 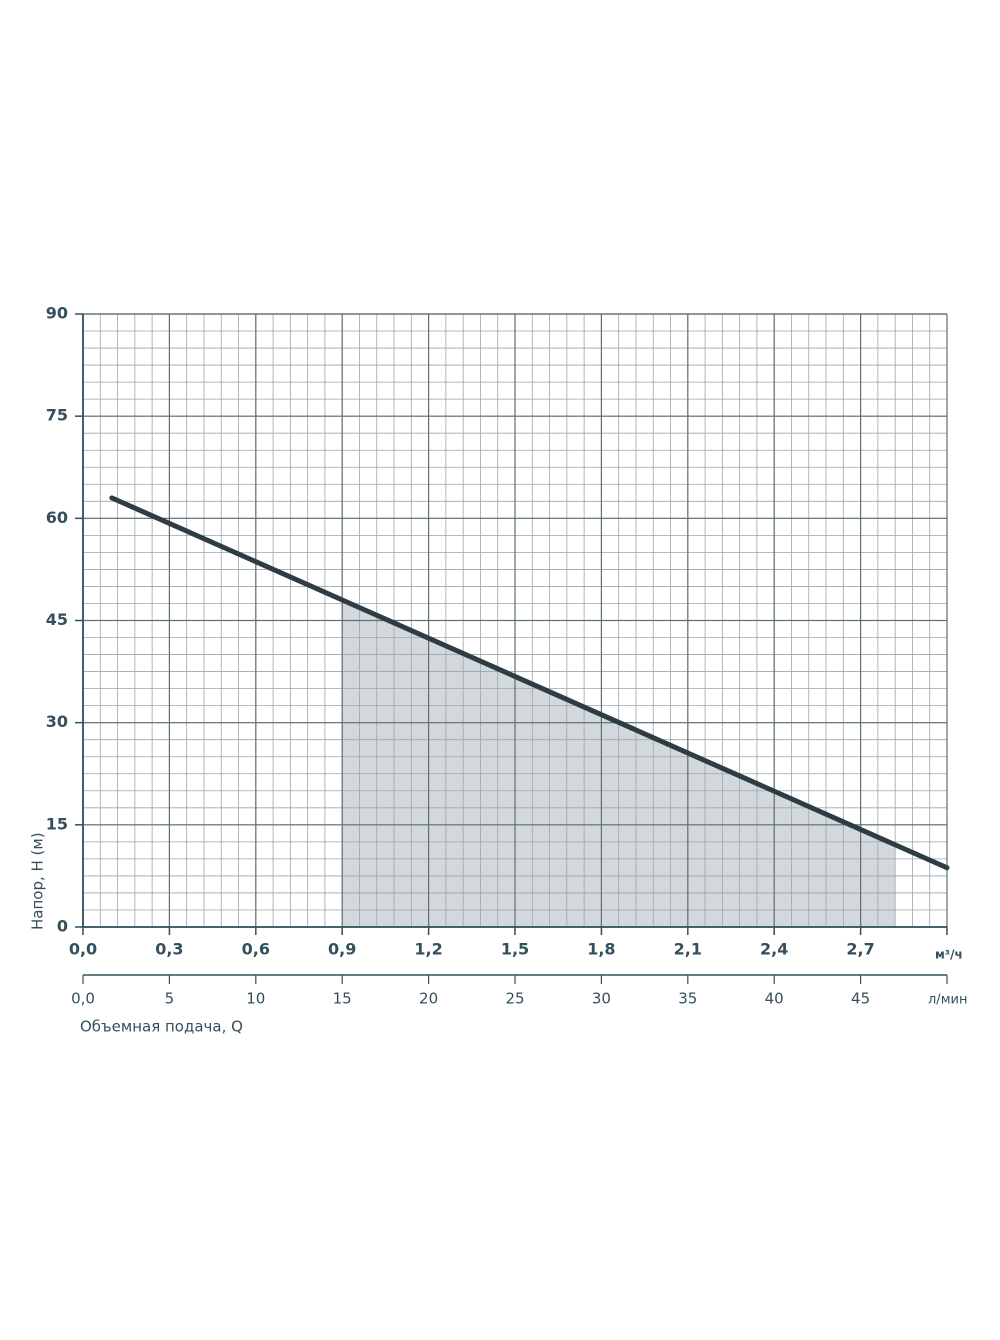 What do you see at coordinates (170, 999) in the screenshot?
I see `x2-tick-label: 5` at bounding box center [170, 999].